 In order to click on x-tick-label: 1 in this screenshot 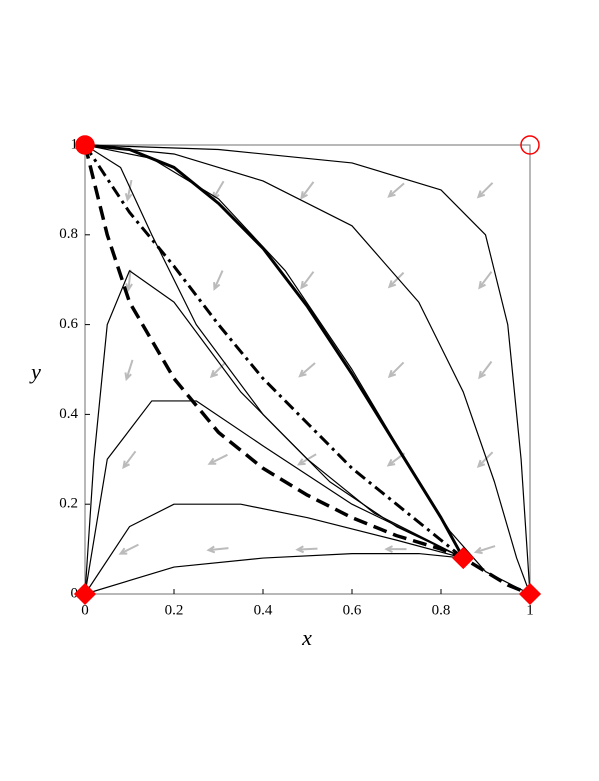, I will do `click(530, 610)`.